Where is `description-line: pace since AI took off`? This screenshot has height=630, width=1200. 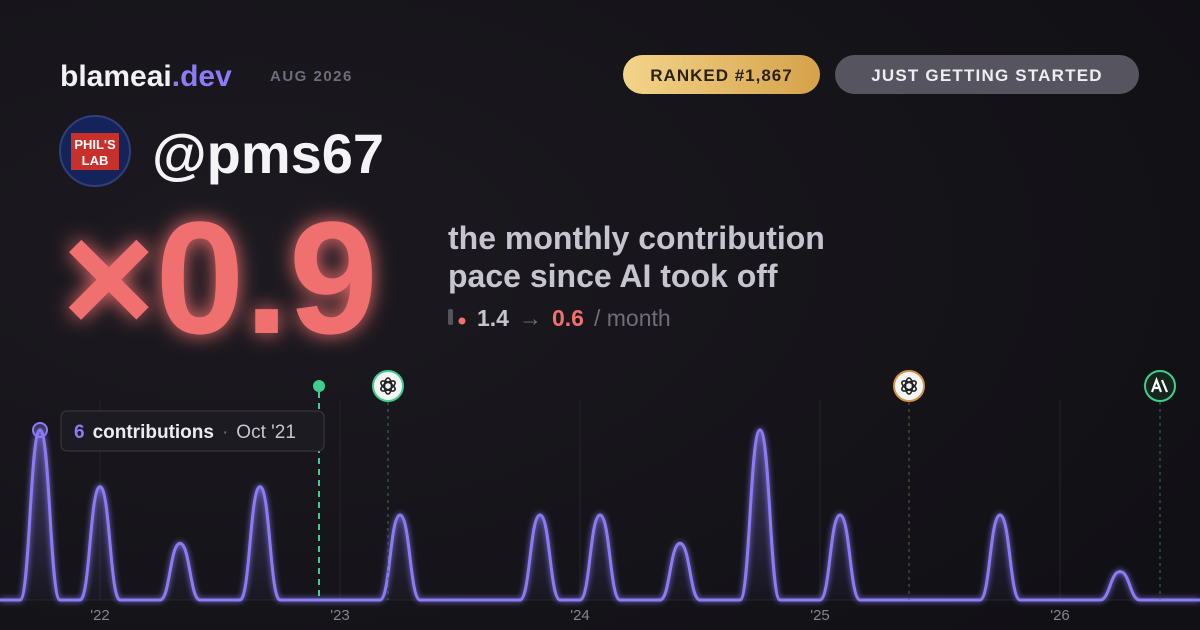 description-line: pace since AI took off is located at coordinates (613, 276).